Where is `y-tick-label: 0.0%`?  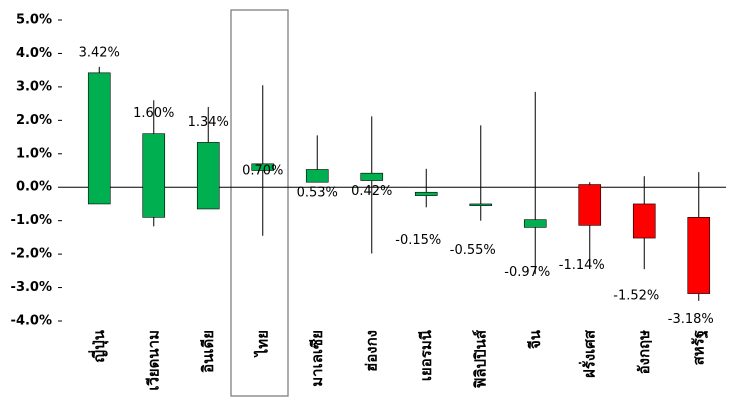 y-tick-label: 0.0% is located at coordinates (34, 187).